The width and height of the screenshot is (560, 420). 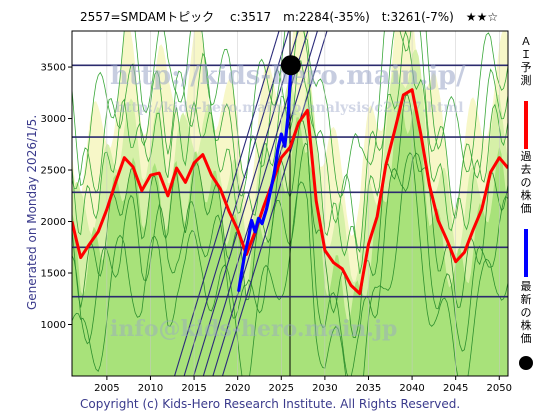 I want to click on legend-past-label-char: 過, so click(x=526, y=156).